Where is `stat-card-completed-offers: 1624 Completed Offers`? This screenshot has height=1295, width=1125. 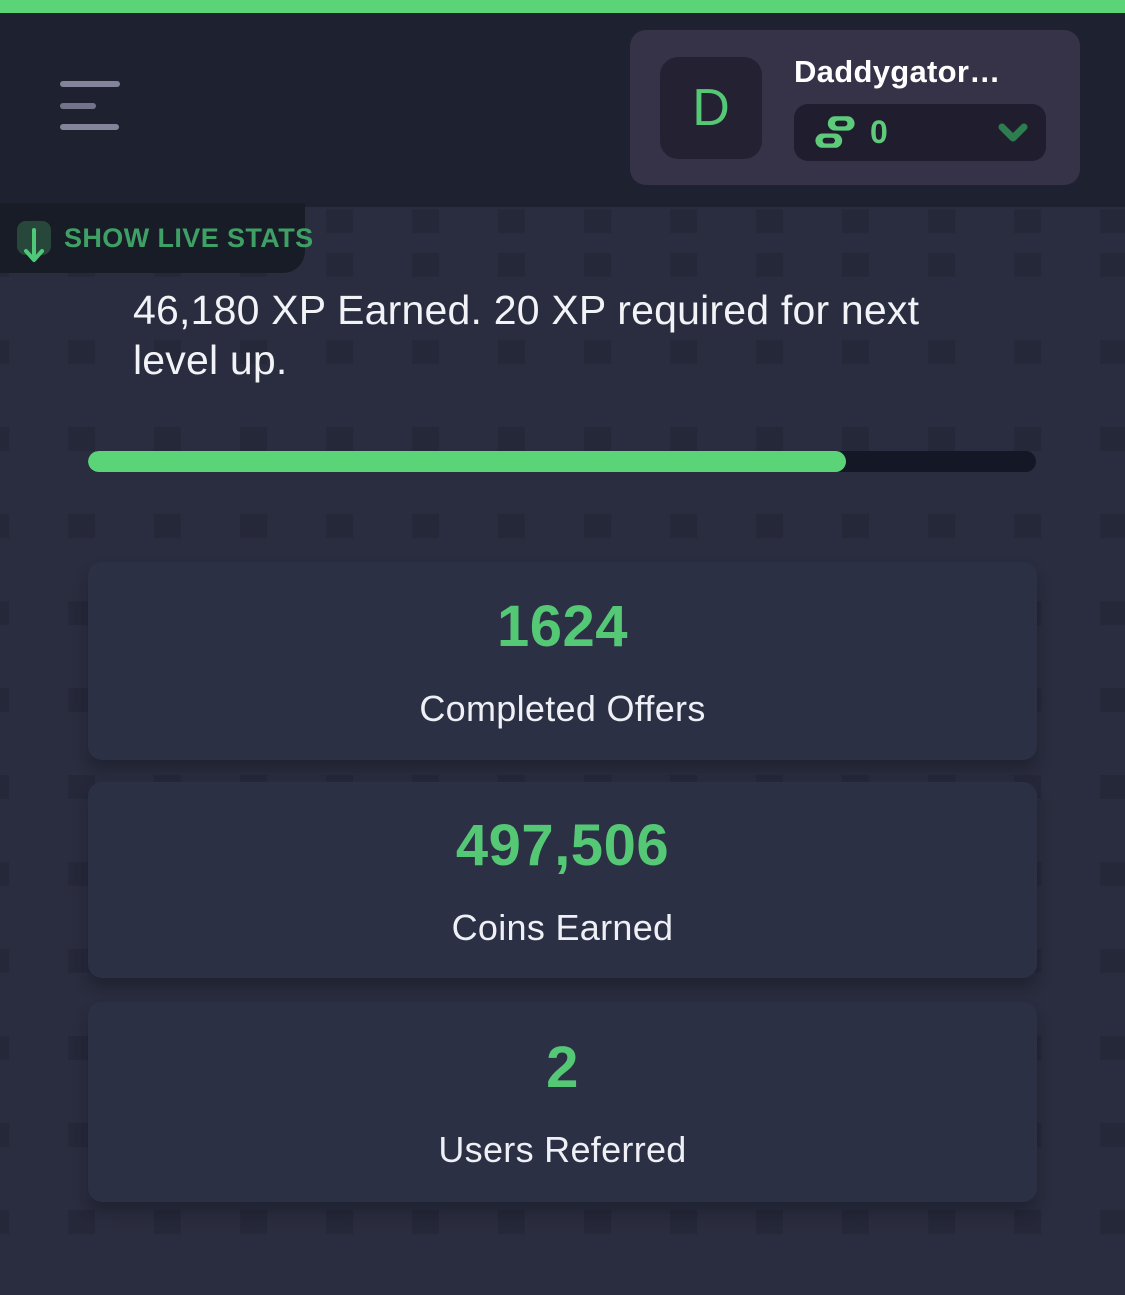 stat-card-completed-offers: 1624 Completed Offers is located at coordinates (562, 661).